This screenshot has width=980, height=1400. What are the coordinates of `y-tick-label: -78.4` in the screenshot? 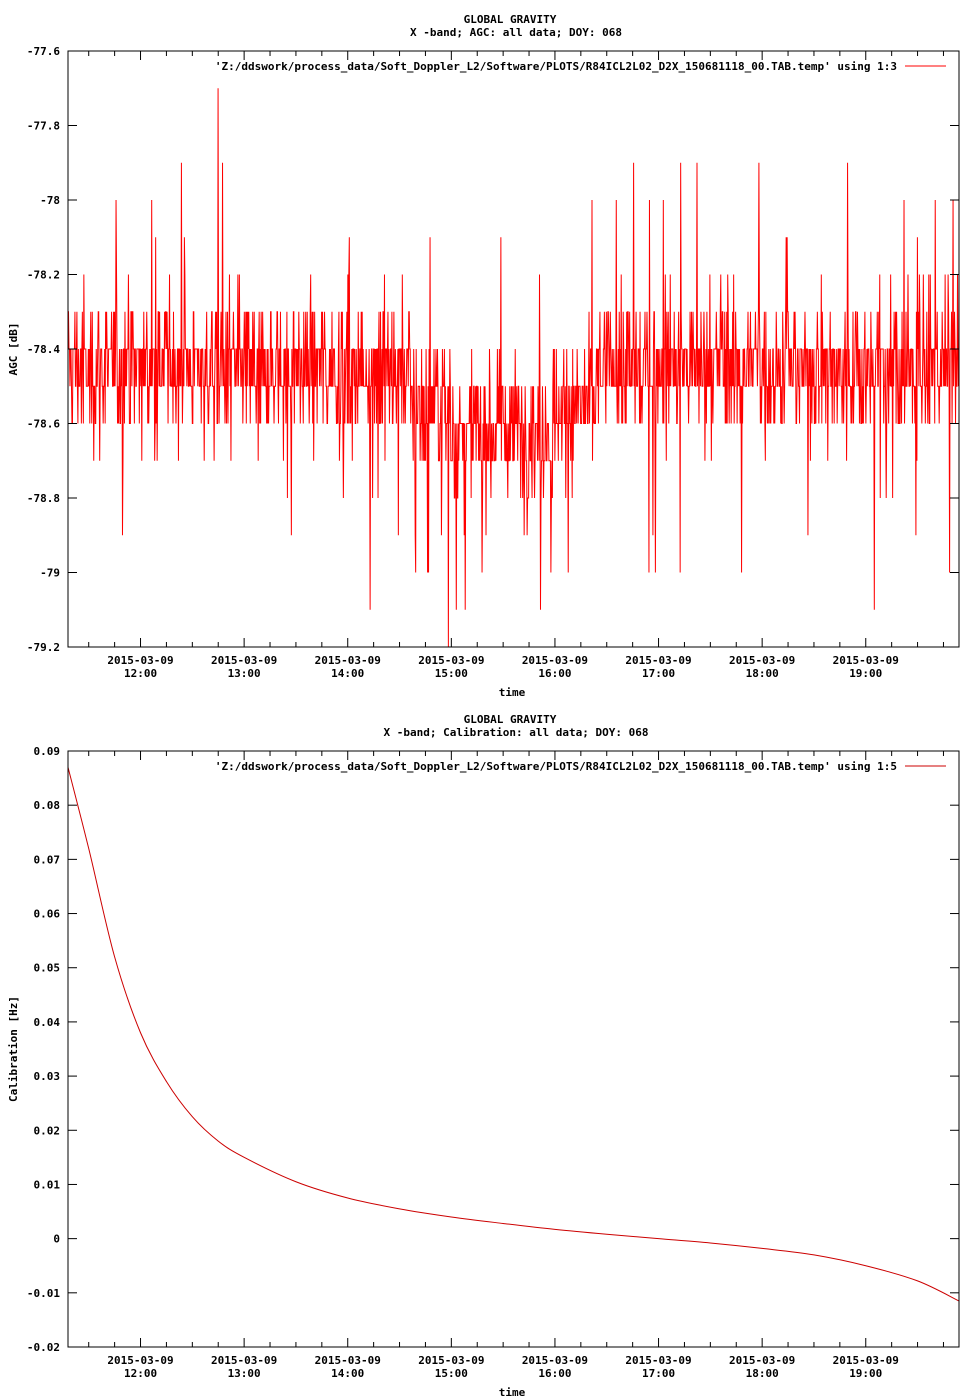 It's located at (43, 349).